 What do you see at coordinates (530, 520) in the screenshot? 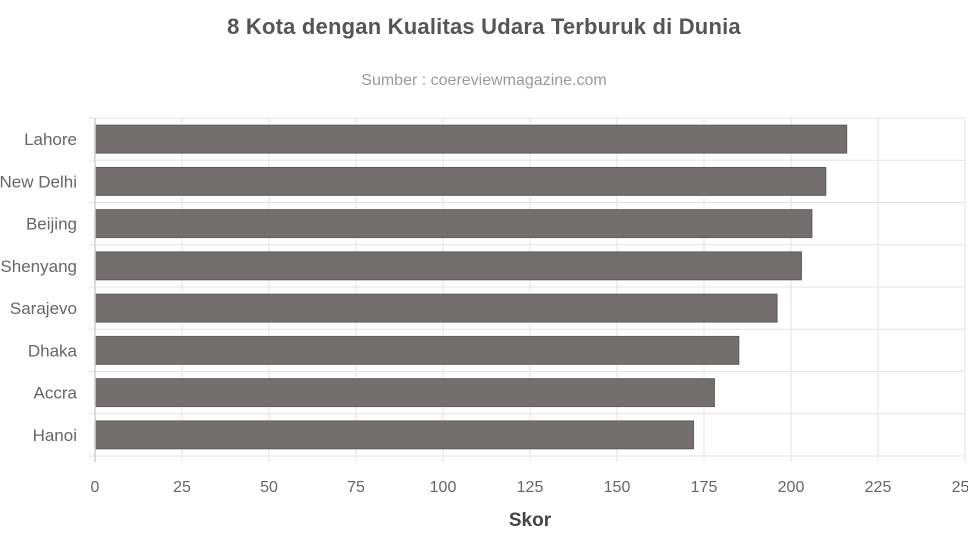
I see `x-axis-title: Skor` at bounding box center [530, 520].